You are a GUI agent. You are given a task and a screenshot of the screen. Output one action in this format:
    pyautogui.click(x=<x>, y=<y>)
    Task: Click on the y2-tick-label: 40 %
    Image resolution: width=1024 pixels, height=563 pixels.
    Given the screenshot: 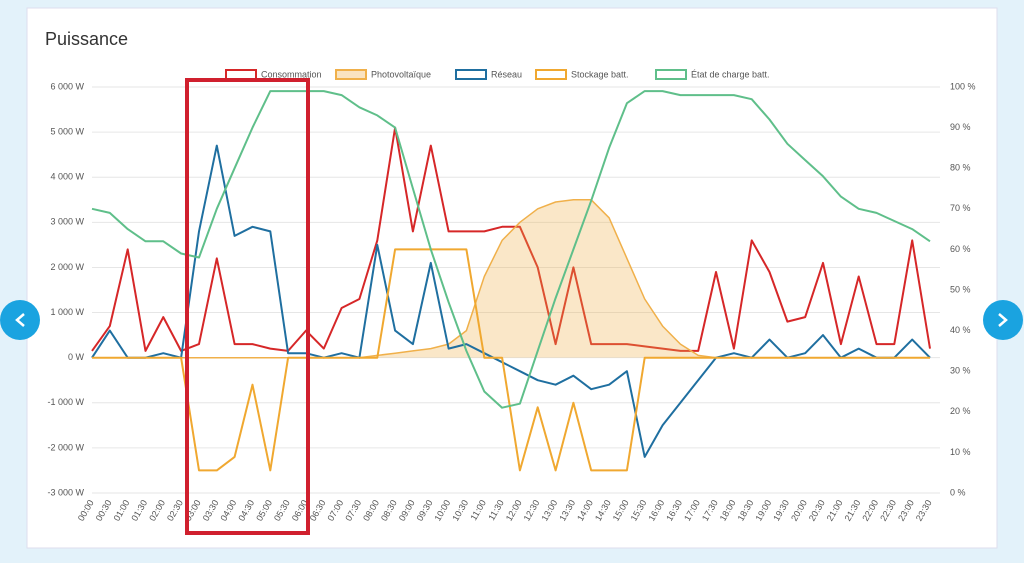 What is the action you would take?
    pyautogui.click(x=960, y=330)
    